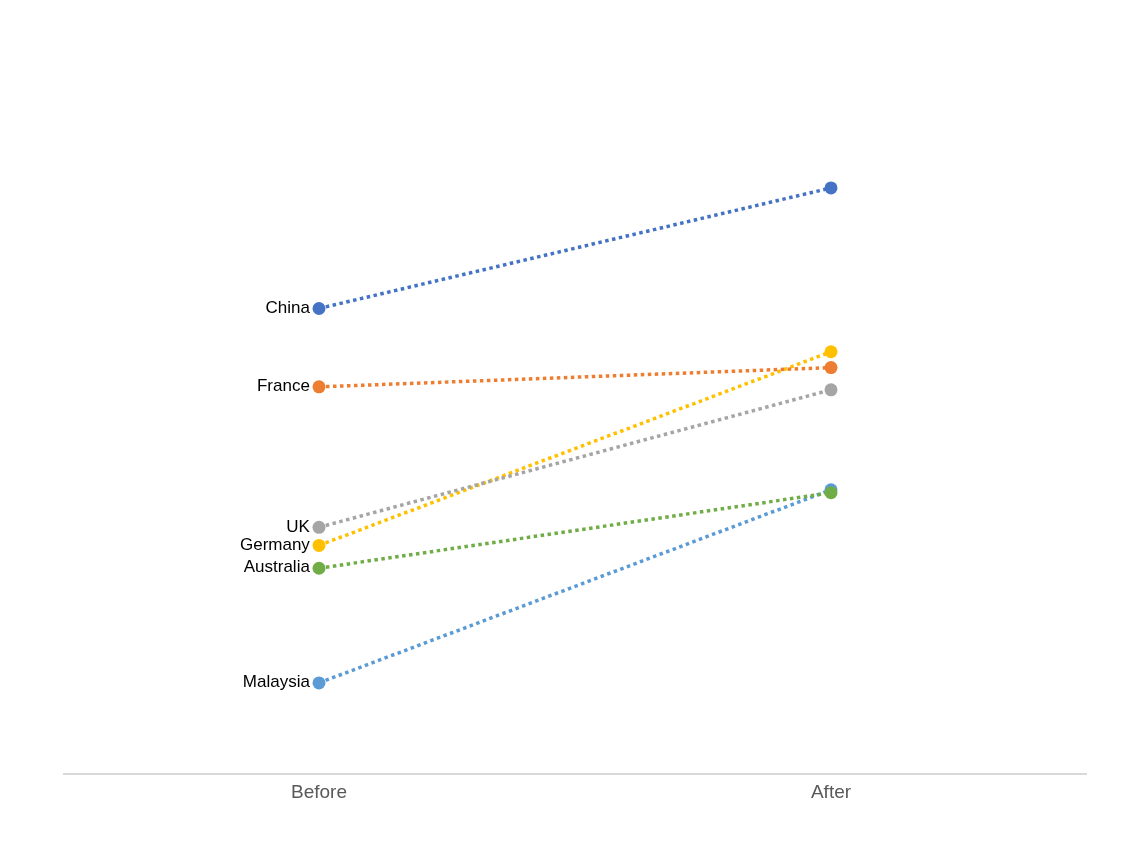 The height and width of the screenshot is (847, 1125). I want to click on series-label: UK, so click(298, 526).